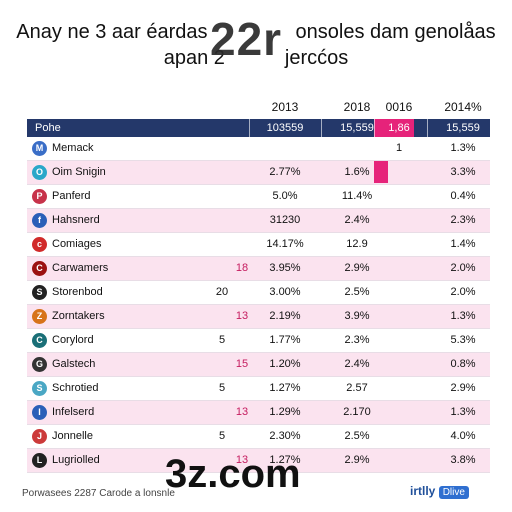  What do you see at coordinates (357, 388) in the screenshot?
I see `row-value-1: 2.57` at bounding box center [357, 388].